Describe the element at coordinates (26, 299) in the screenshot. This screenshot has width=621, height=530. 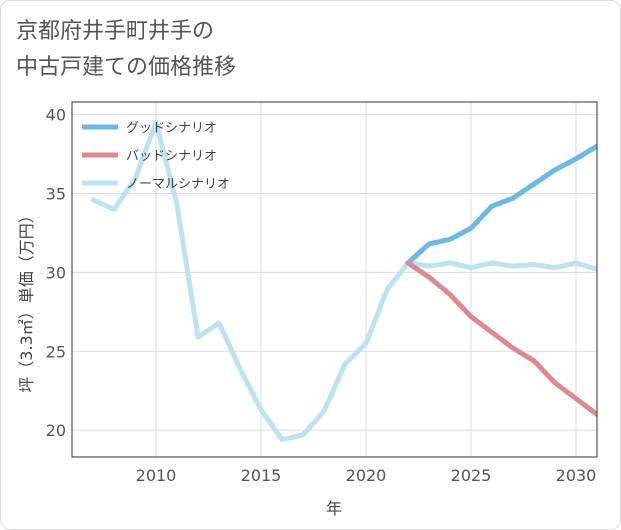
I see `y-axis-title: 坪（3.3㎡）単価（万円）` at that location.